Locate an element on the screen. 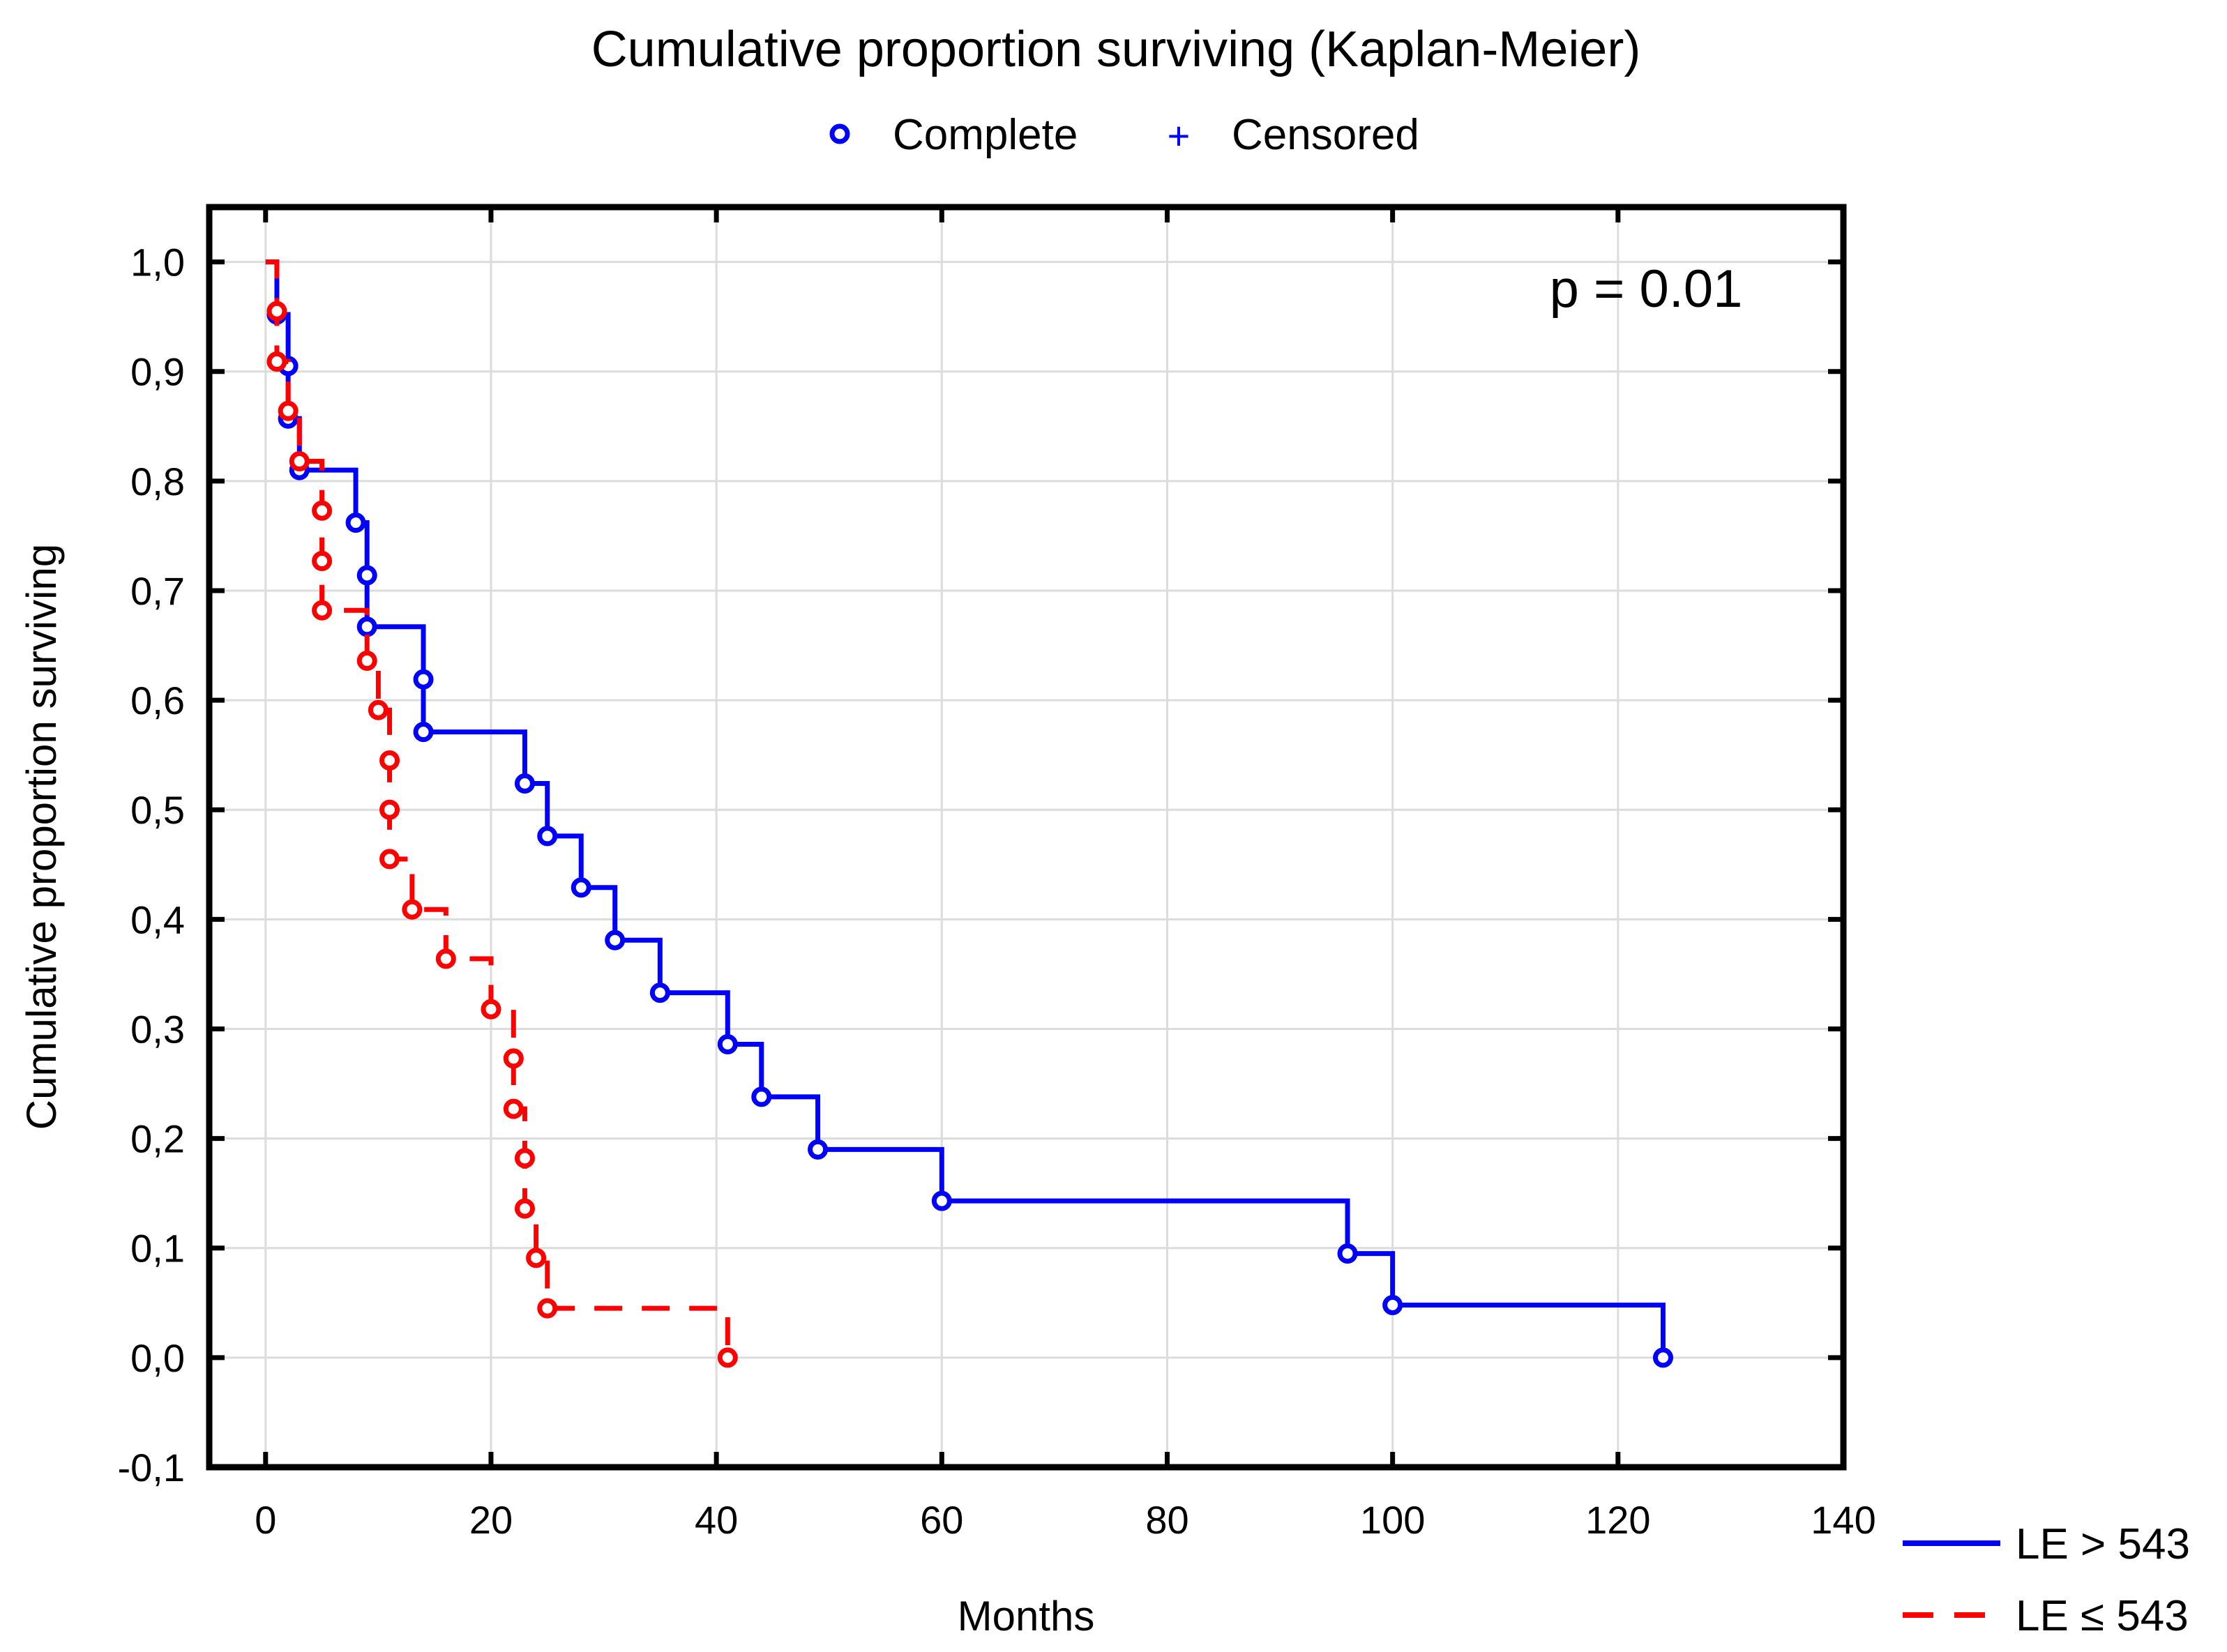  p-value-annotation: p = 0.01 is located at coordinates (1646, 289).